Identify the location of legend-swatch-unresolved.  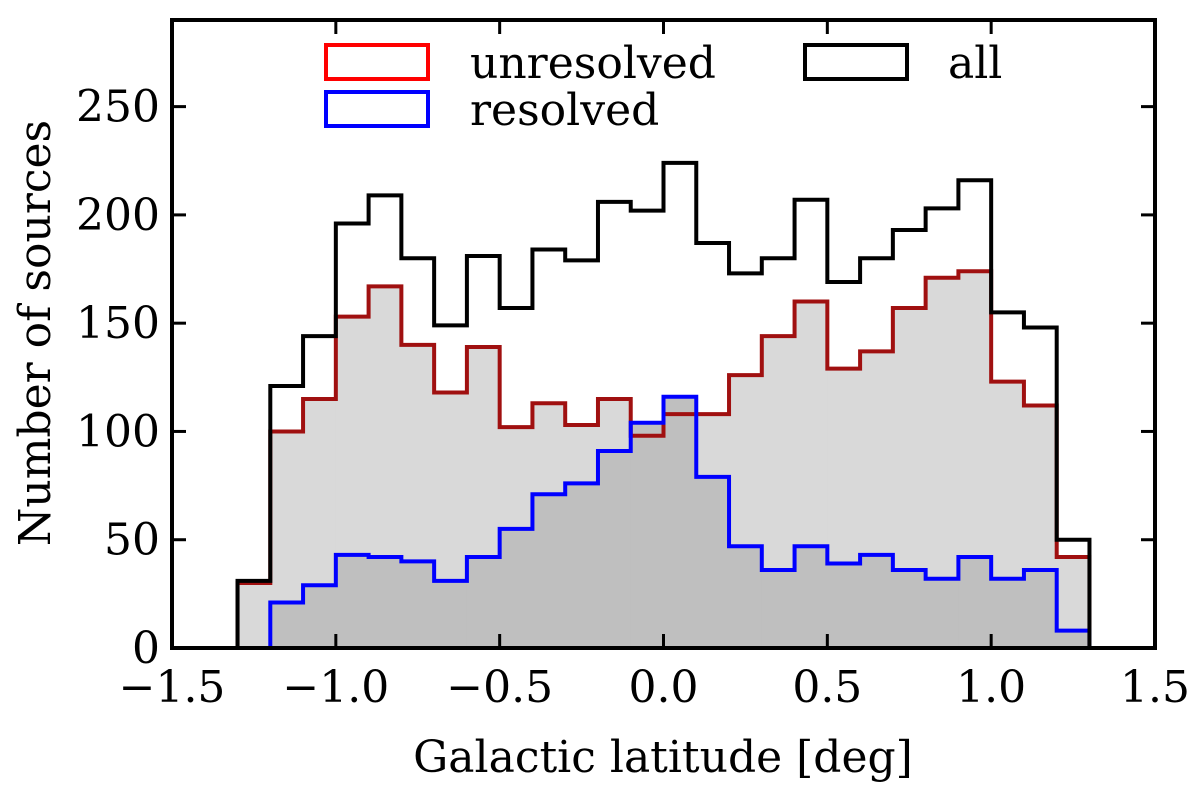
(377, 62).